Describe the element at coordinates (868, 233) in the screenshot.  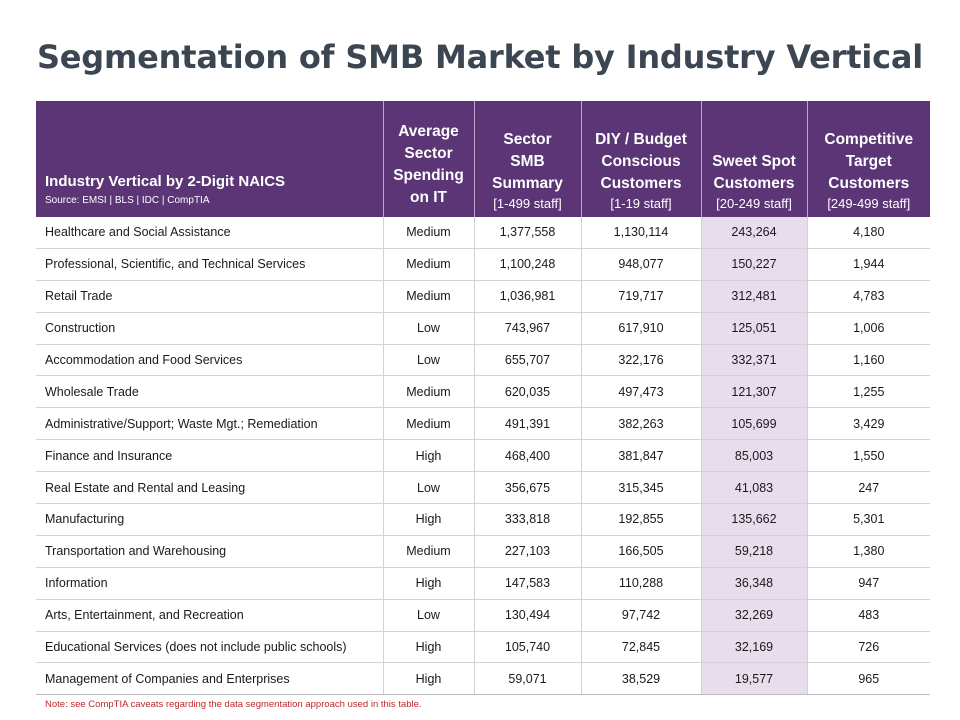
I see `cell-competitive: 4,180` at that location.